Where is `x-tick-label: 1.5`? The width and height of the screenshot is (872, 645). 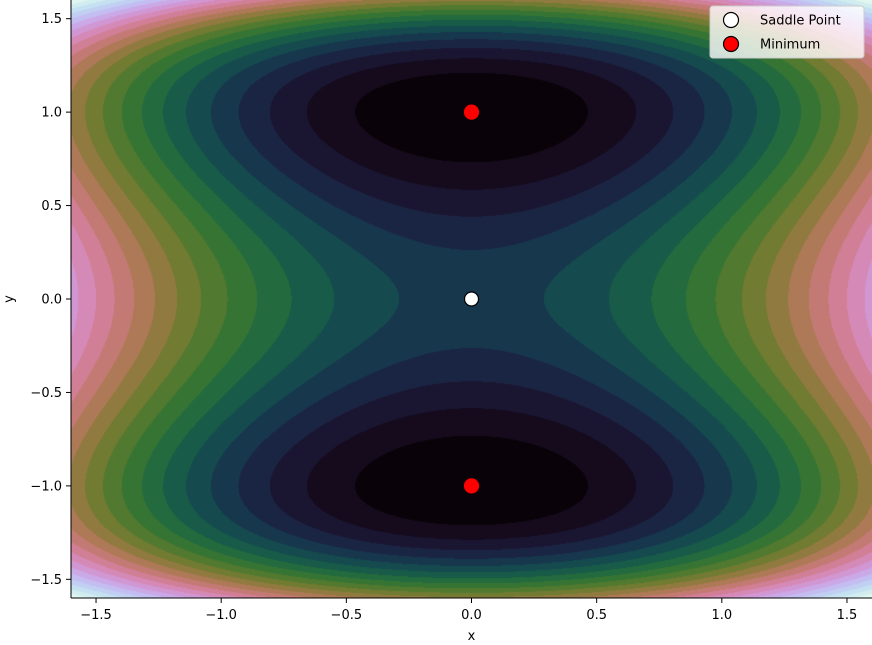 x-tick-label: 1.5 is located at coordinates (847, 615).